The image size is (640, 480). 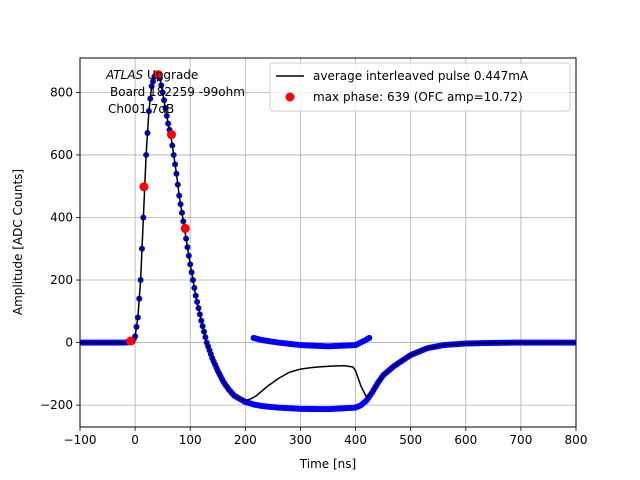 What do you see at coordinates (300, 440) in the screenshot?
I see `x-tick-label: 300` at bounding box center [300, 440].